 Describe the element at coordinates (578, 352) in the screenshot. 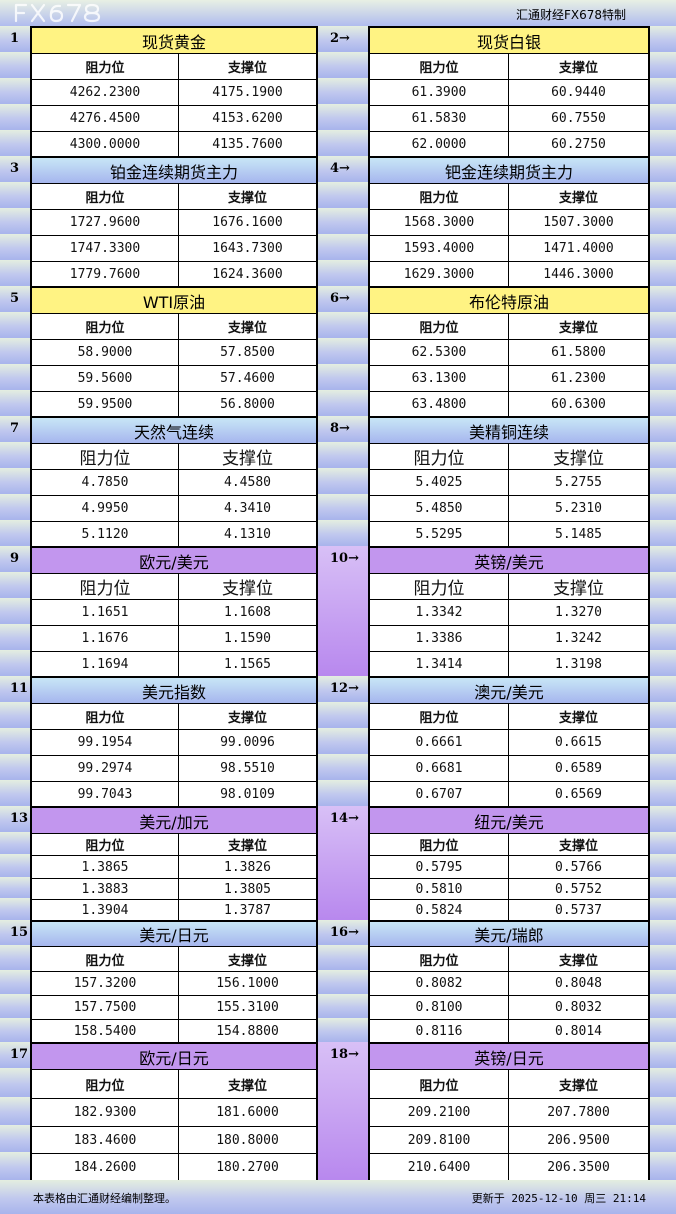

I see `support-value: 61.5800` at that location.